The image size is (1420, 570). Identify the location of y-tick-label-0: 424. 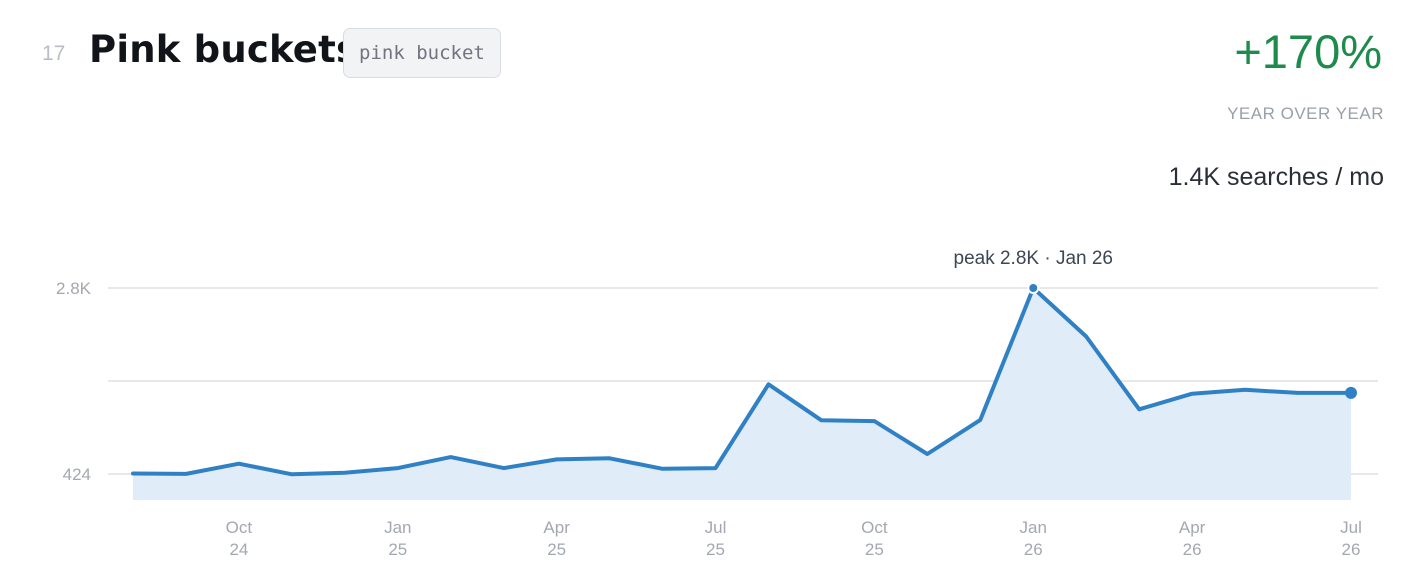
(77, 474).